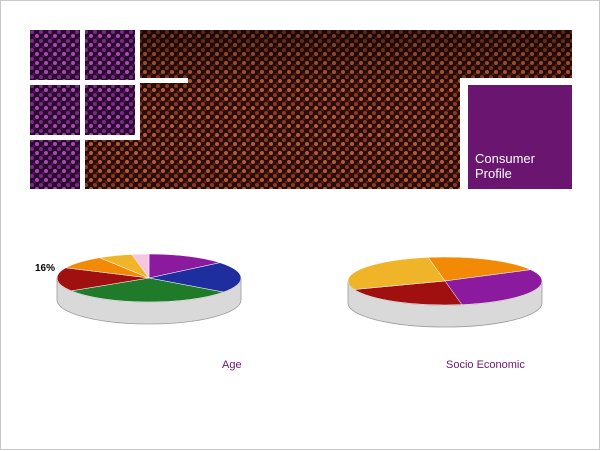  Describe the element at coordinates (140, 266) in the screenshot. I see `pie-slice-65+` at that location.